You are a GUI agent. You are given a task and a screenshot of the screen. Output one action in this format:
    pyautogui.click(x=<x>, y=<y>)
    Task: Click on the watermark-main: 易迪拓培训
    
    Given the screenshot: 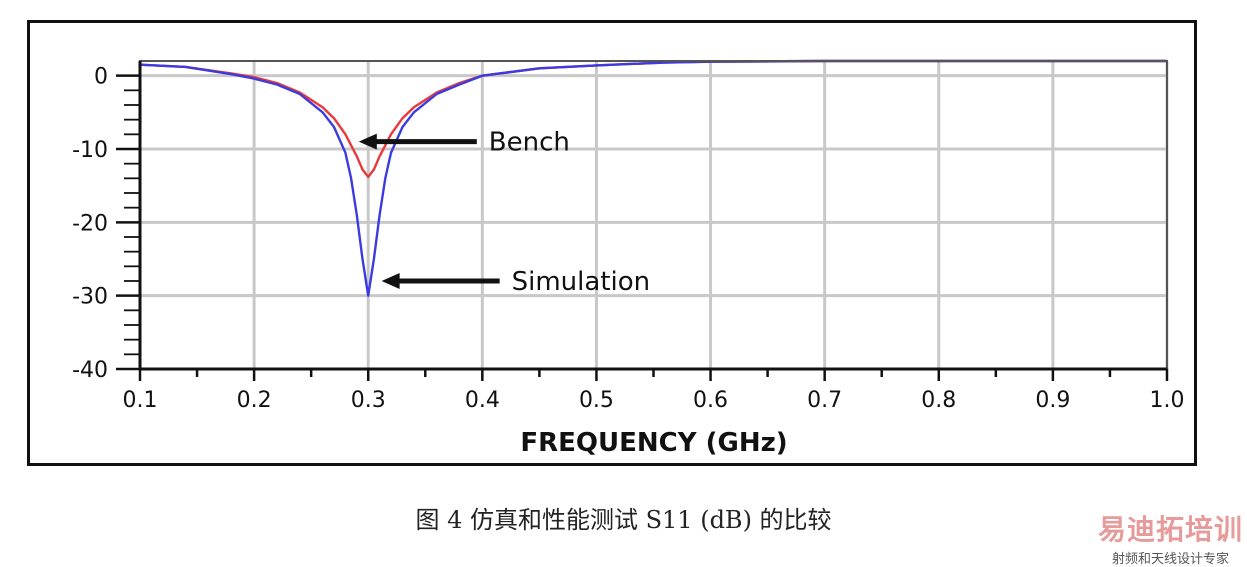 What is the action you would take?
    pyautogui.click(x=1170, y=529)
    